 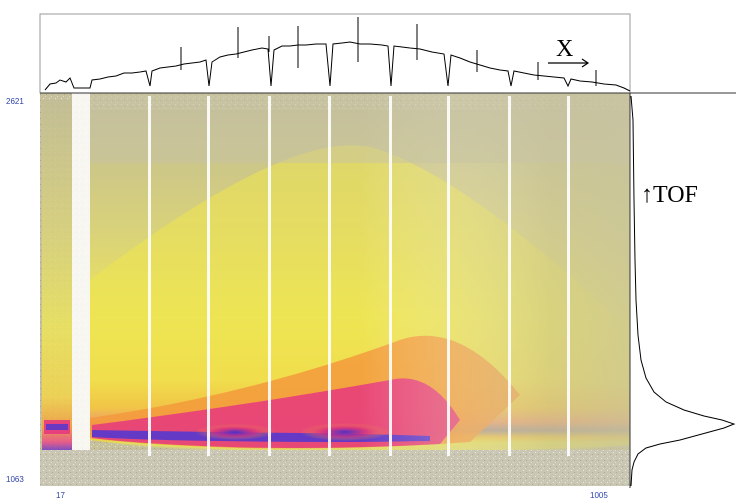 I want to click on top-profile-frame, so click(x=335, y=53).